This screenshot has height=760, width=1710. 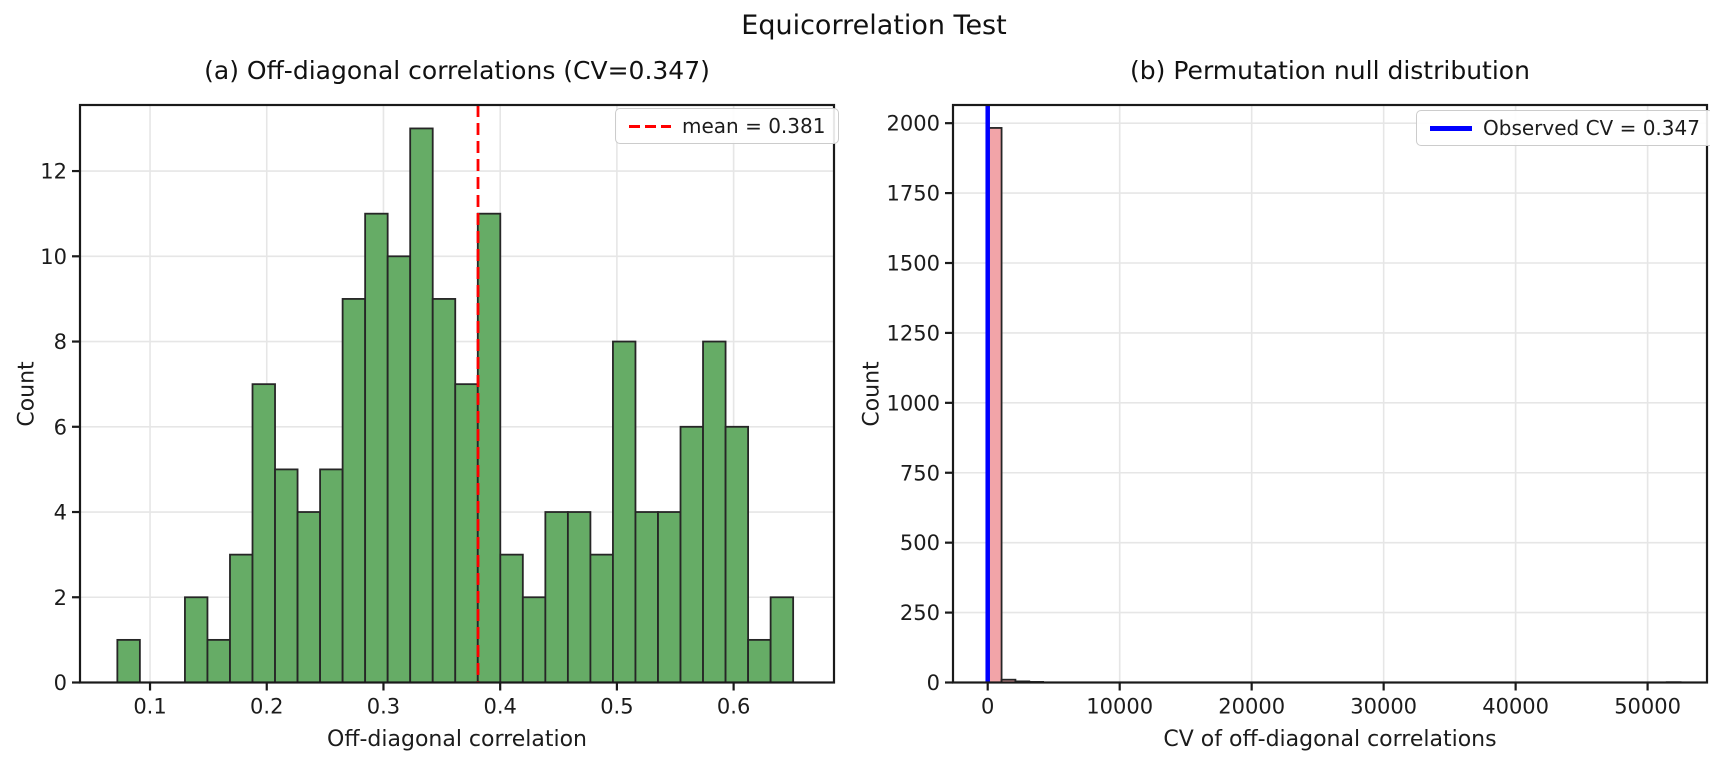 What do you see at coordinates (60, 513) in the screenshot?
I see `y-tick-label: 4` at bounding box center [60, 513].